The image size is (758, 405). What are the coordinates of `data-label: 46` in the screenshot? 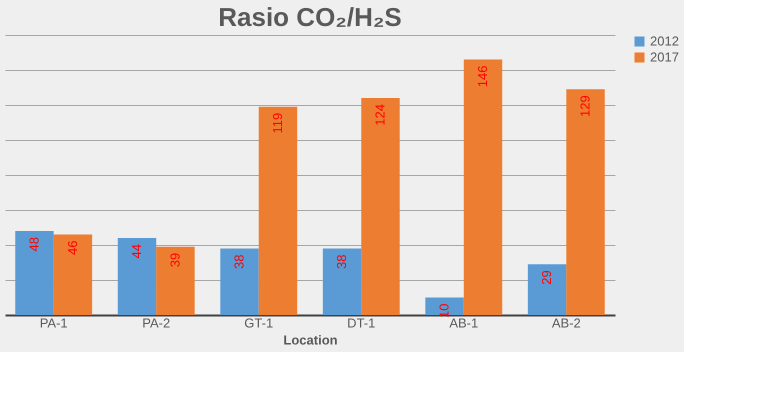 It's located at (72, 247).